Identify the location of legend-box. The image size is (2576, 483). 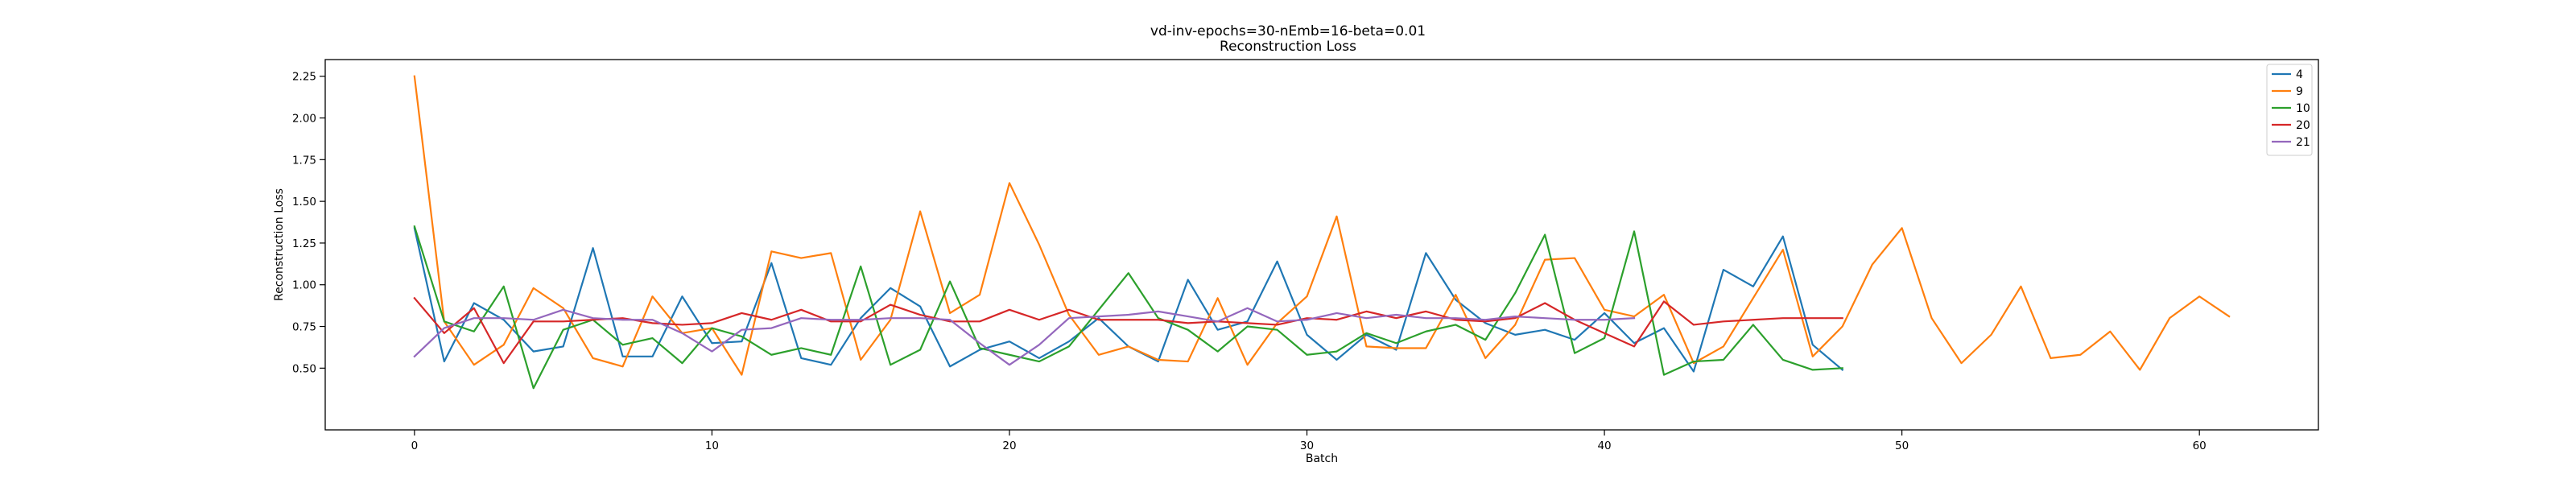
(2289, 110).